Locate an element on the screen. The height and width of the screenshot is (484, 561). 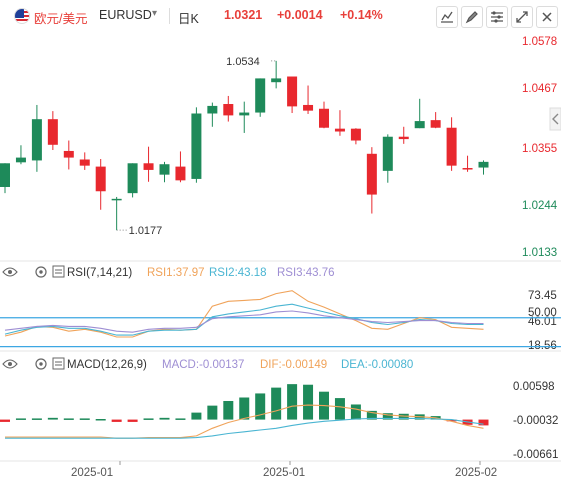
eur-usd-flag-icon is located at coordinates (22, 16).